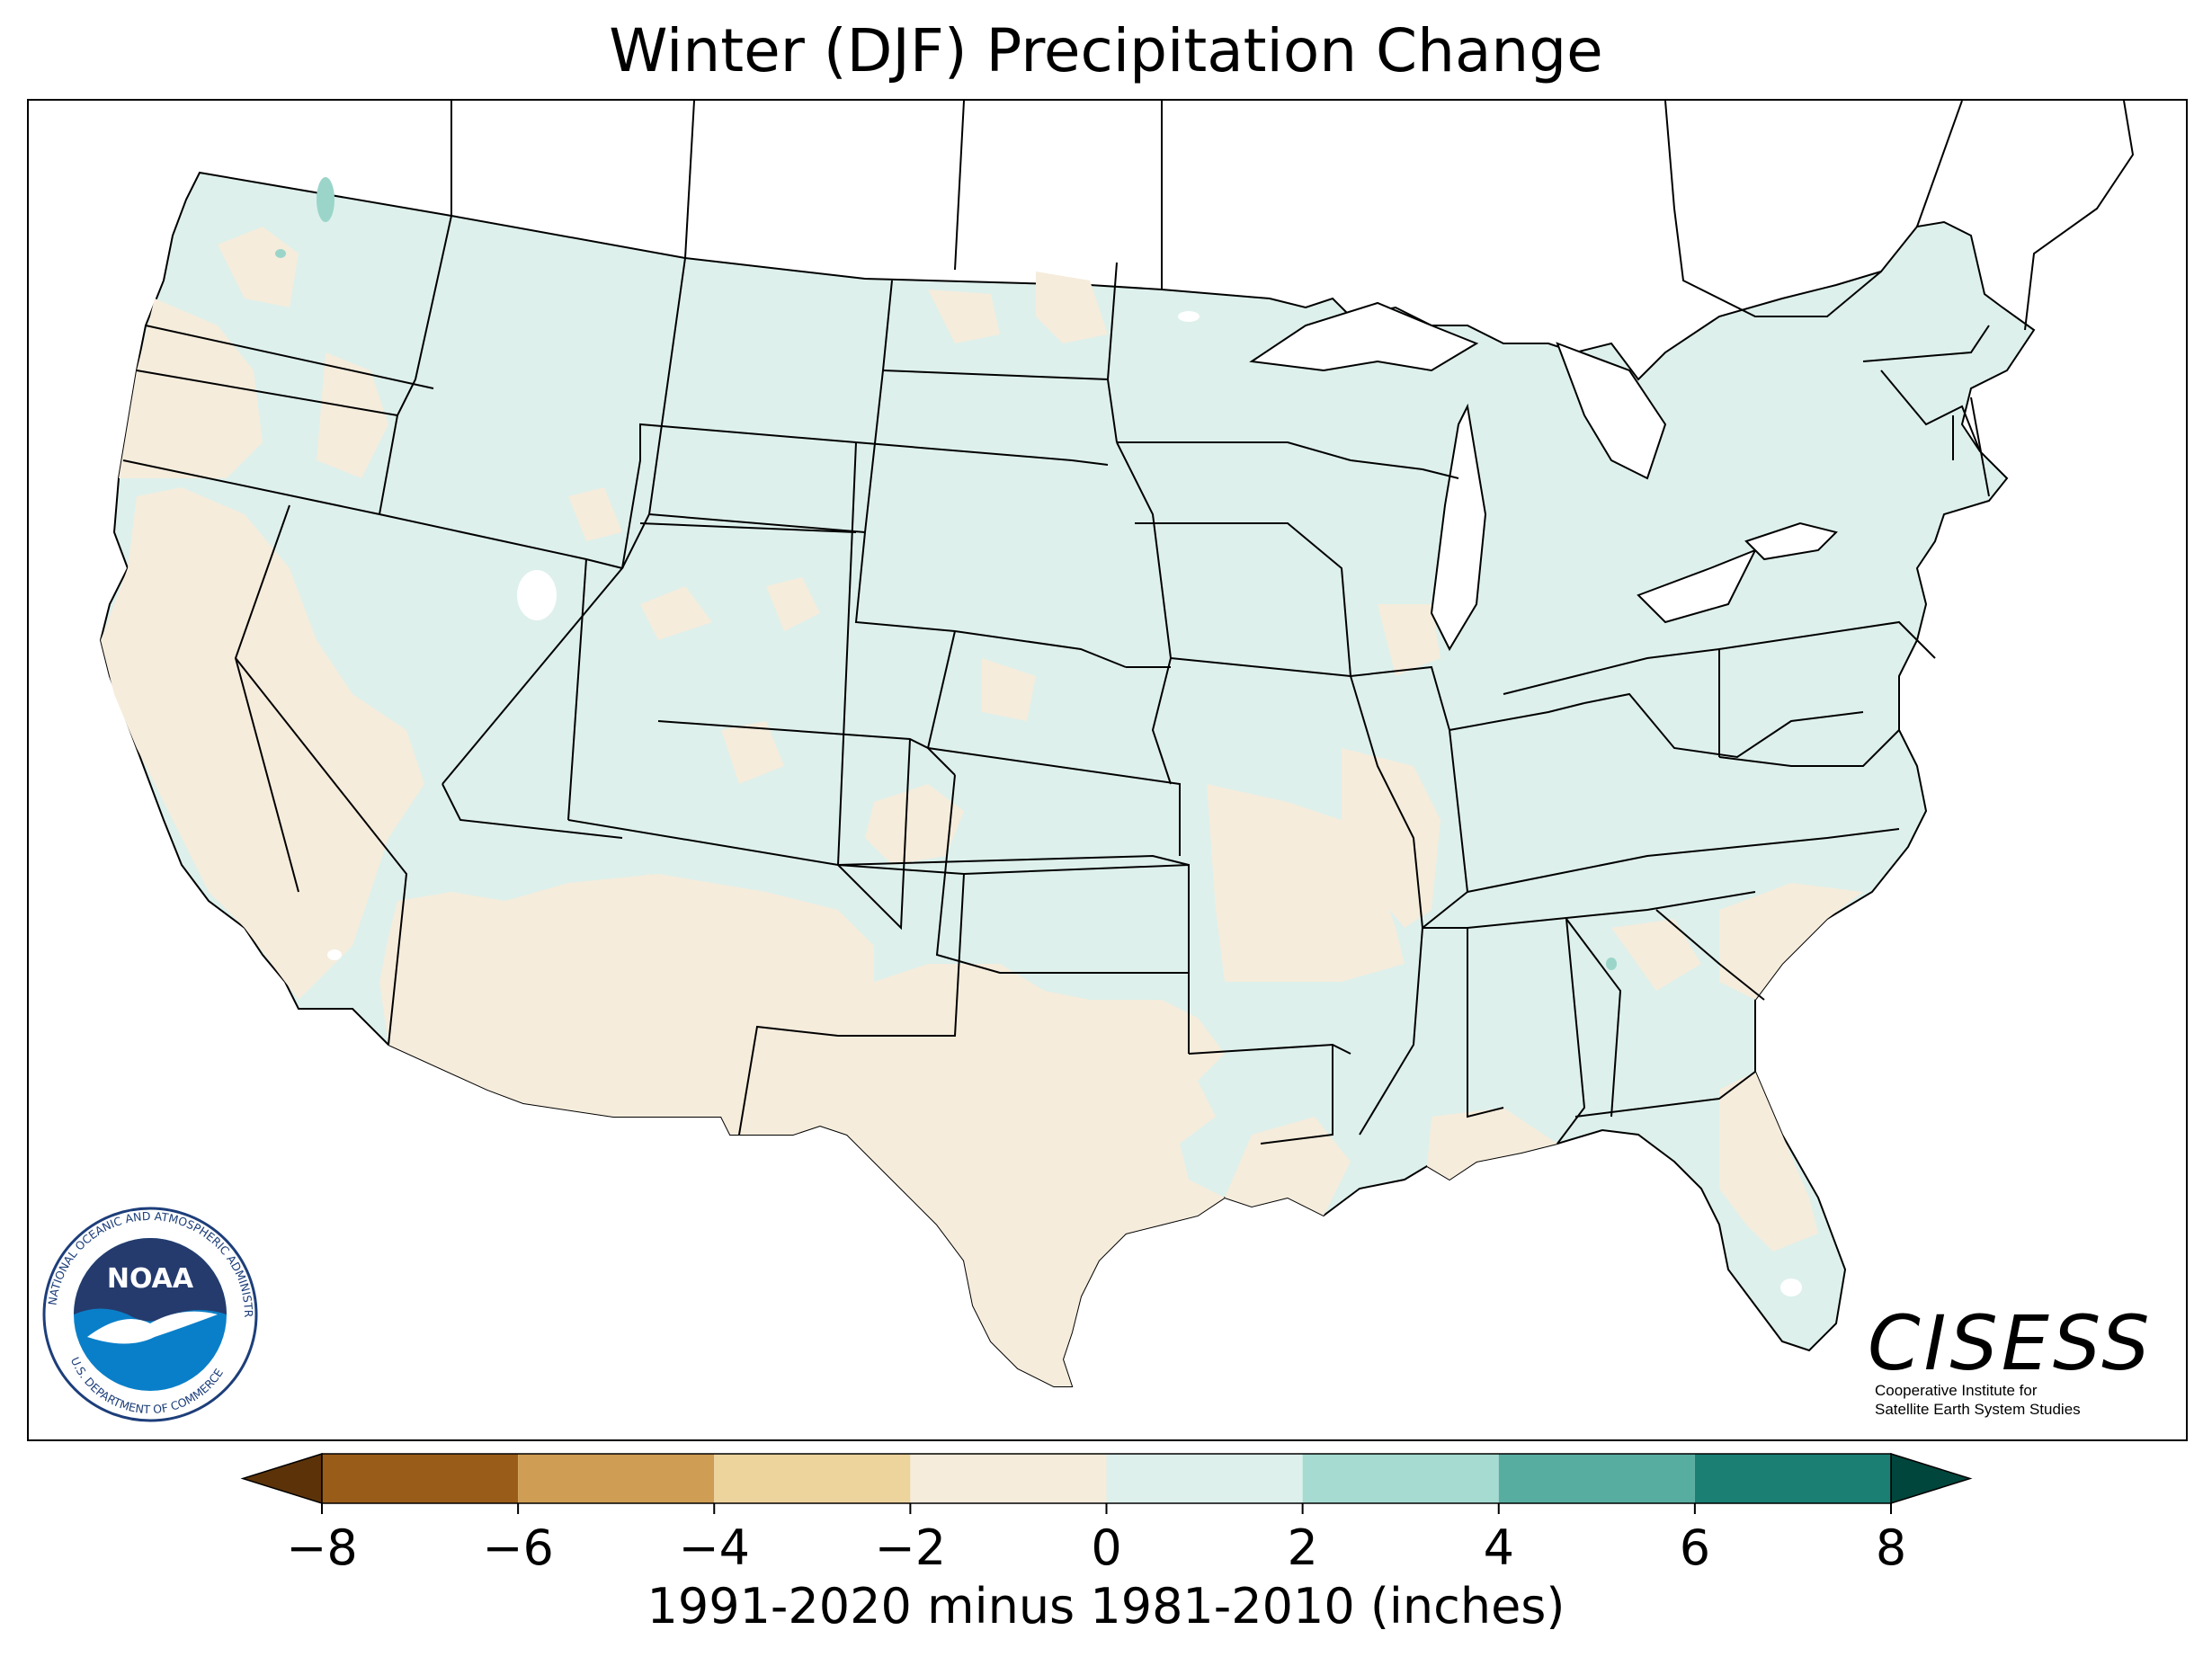 This screenshot has height=1666, width=2212. I want to click on colorbar-tick-label: 8, so click(1891, 1548).